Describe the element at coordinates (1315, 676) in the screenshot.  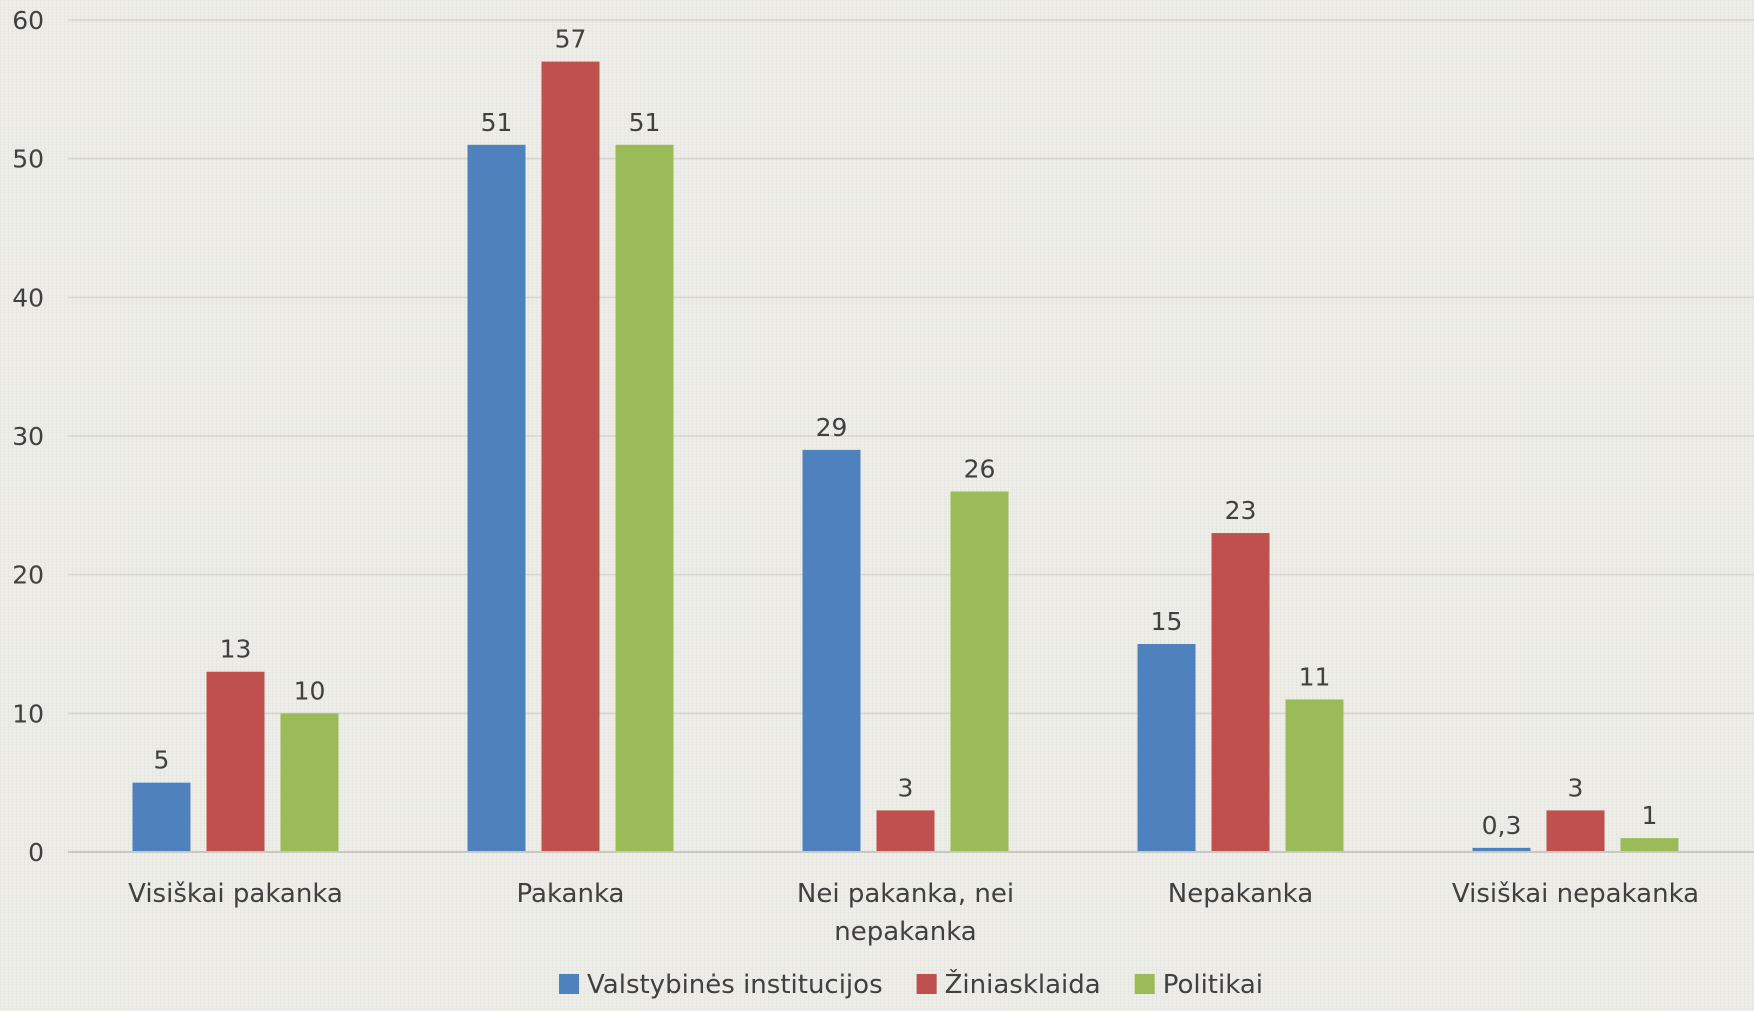
I see `data-label: 11` at that location.